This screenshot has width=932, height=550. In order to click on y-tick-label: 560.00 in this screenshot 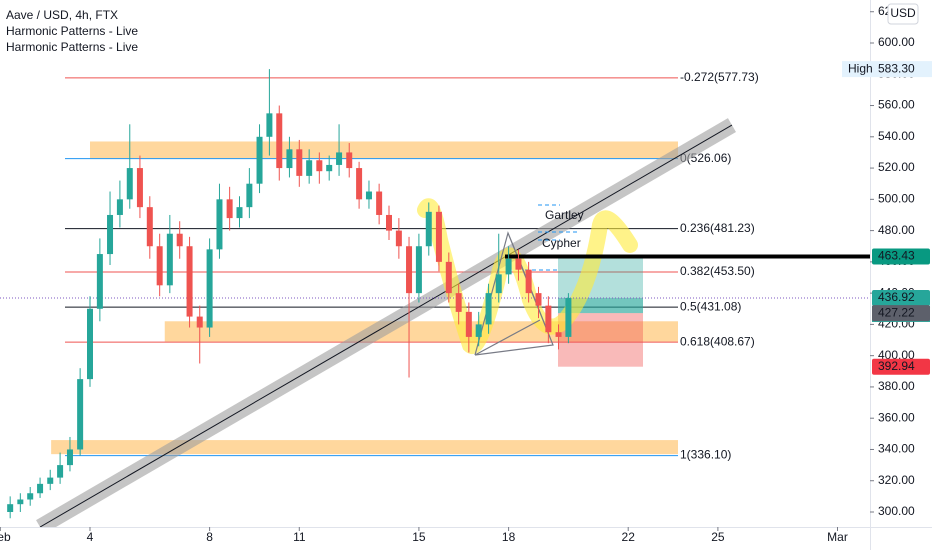, I will do `click(896, 105)`.